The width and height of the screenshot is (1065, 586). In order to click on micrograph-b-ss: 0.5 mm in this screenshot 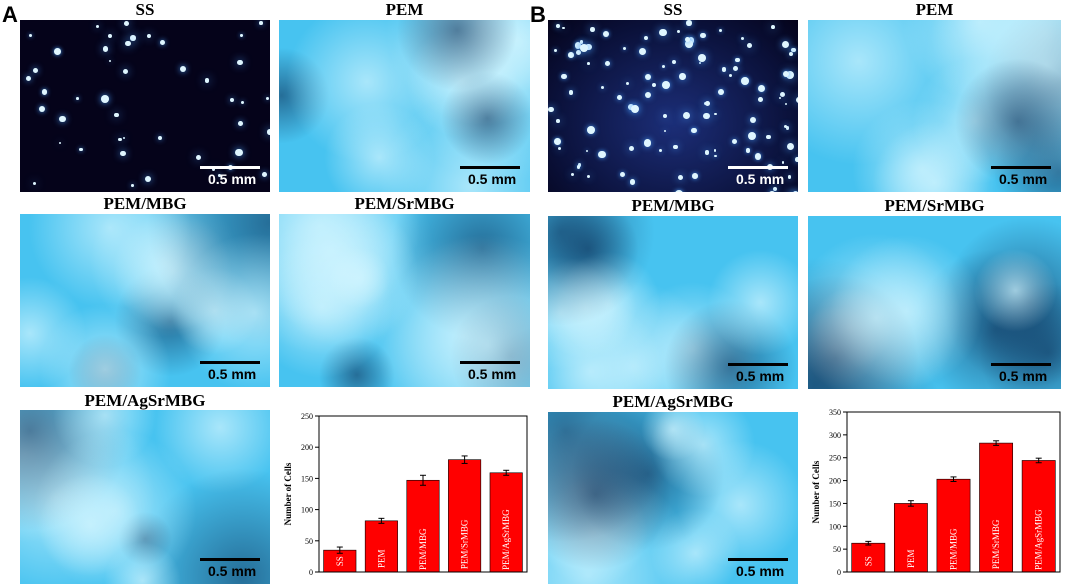, I will do `click(673, 106)`.